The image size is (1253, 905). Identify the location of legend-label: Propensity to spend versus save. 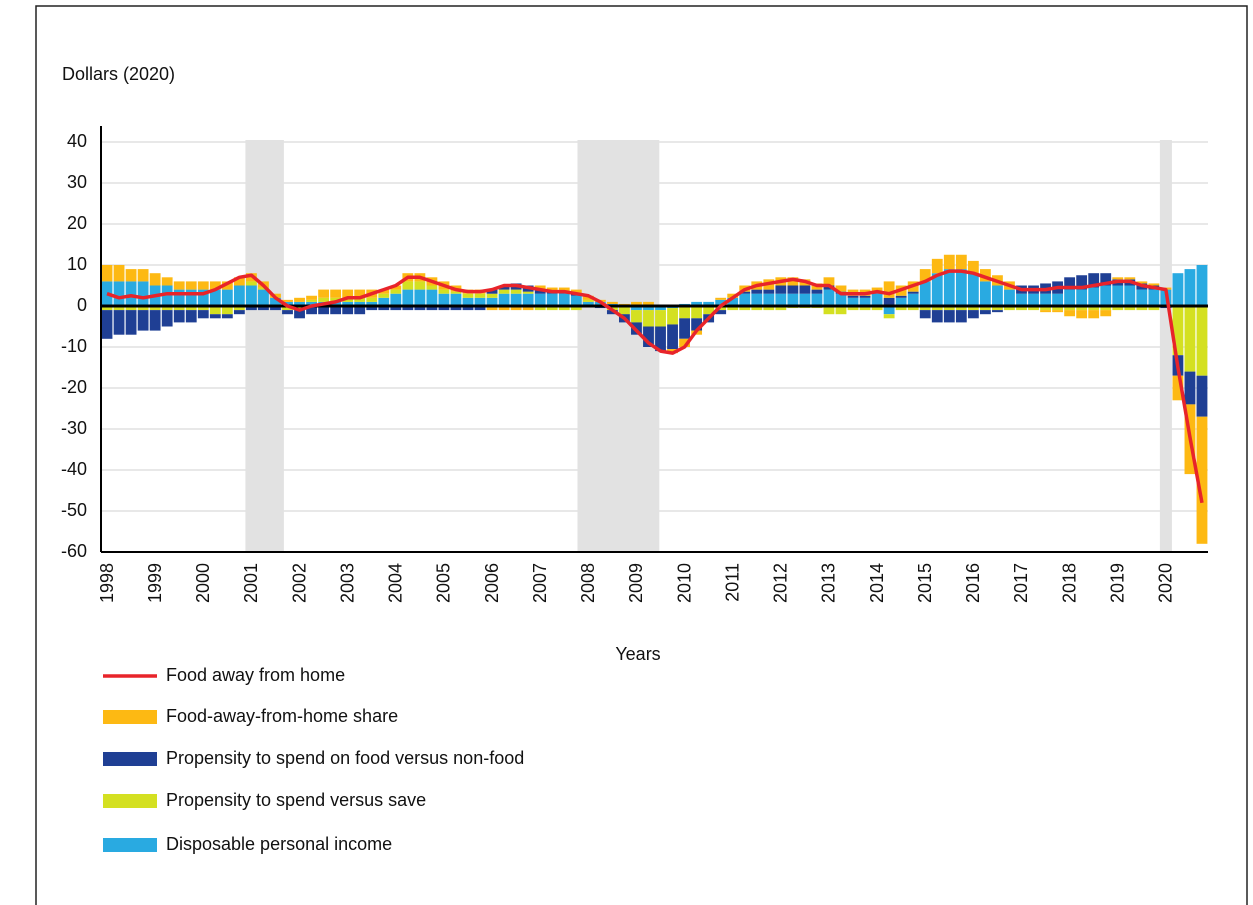
(296, 800).